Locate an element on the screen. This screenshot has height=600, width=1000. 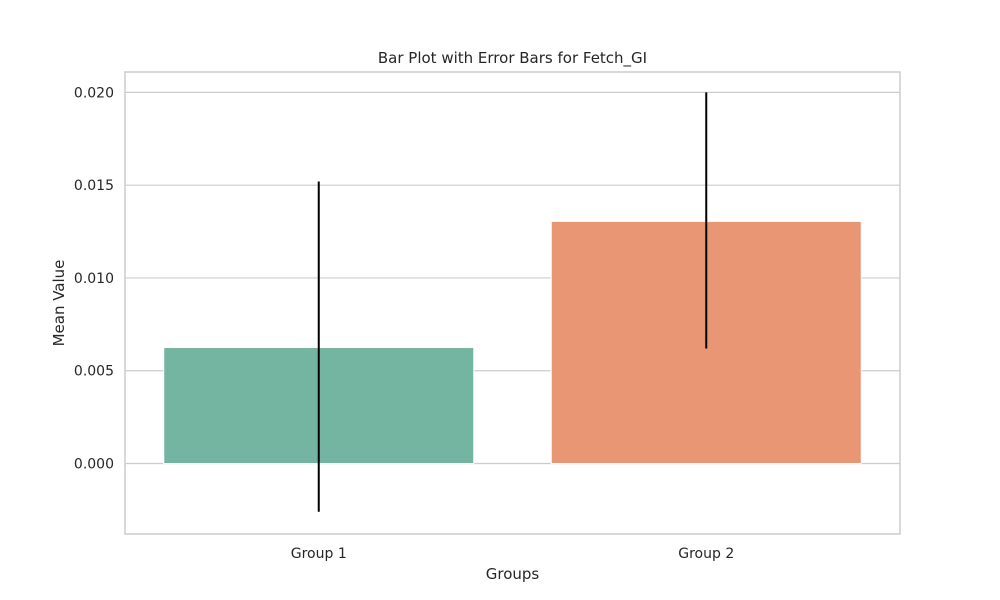
y-tick-label: 0.020 is located at coordinates (94, 93).